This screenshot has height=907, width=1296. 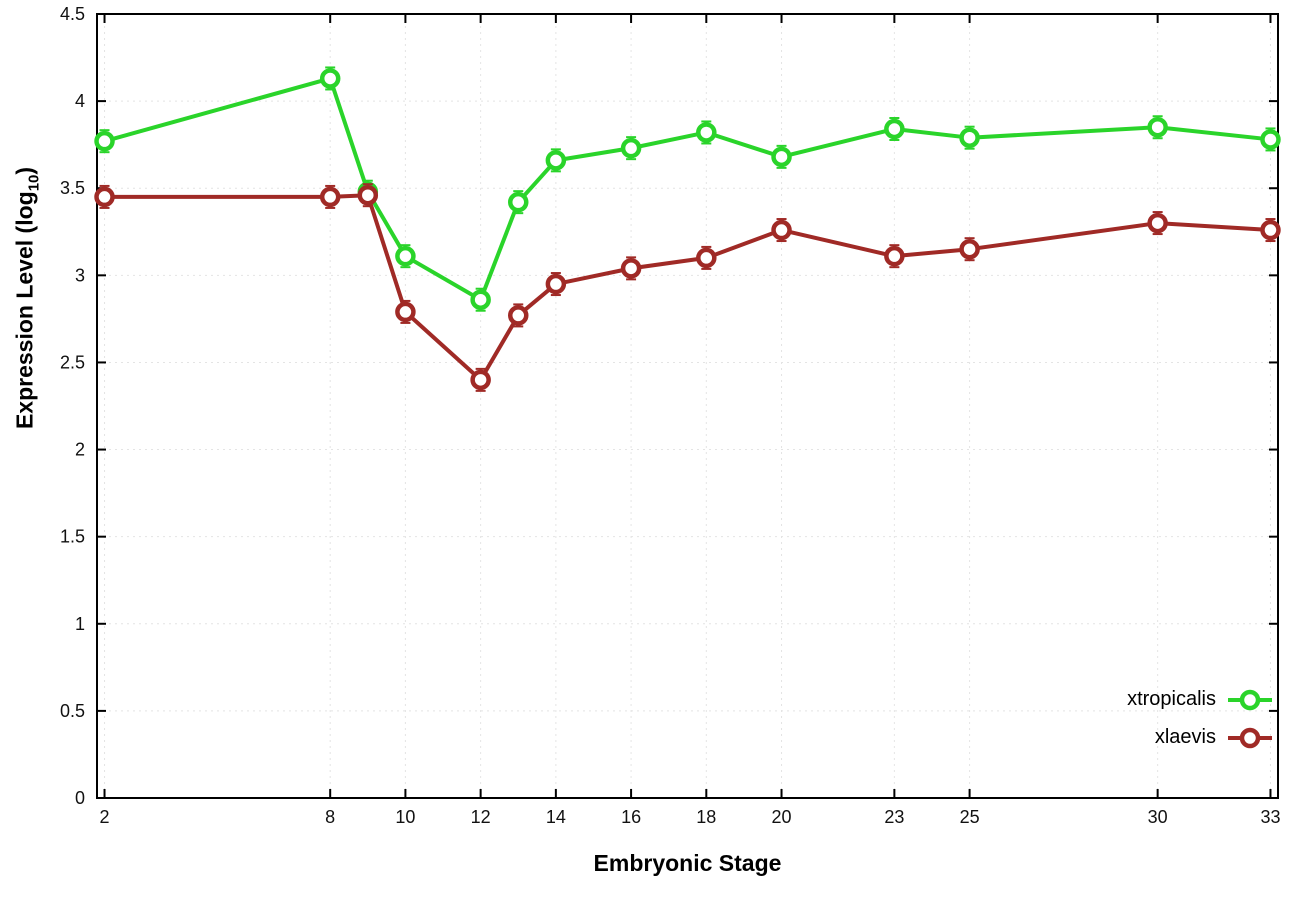 What do you see at coordinates (706, 817) in the screenshot?
I see `svg-text: 18` at bounding box center [706, 817].